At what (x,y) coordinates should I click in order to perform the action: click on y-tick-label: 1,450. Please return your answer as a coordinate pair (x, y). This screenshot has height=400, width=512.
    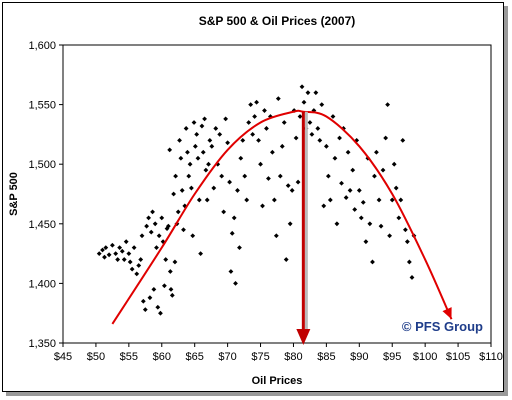
    Looking at the image, I should click on (42, 225).